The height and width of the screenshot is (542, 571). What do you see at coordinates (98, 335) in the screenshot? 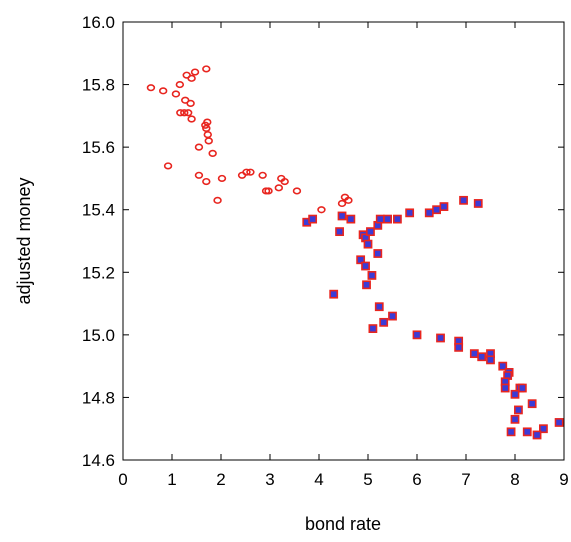
I see `y-tick-label: 15.0` at bounding box center [98, 335].